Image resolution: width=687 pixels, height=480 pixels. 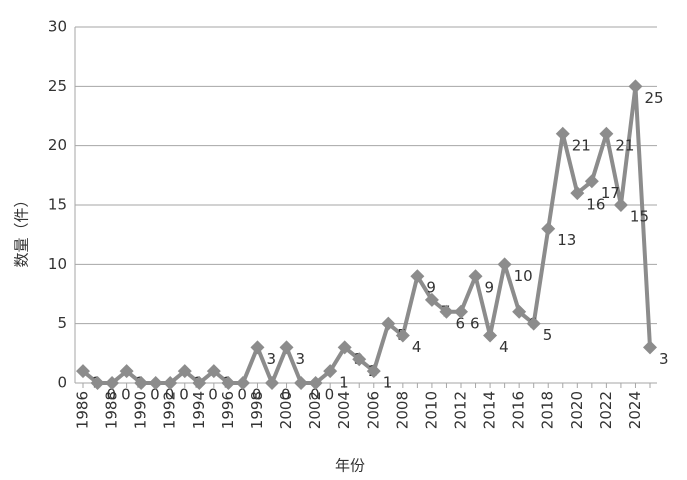 I want to click on x-tick-label: 2004, so click(x=344, y=410).